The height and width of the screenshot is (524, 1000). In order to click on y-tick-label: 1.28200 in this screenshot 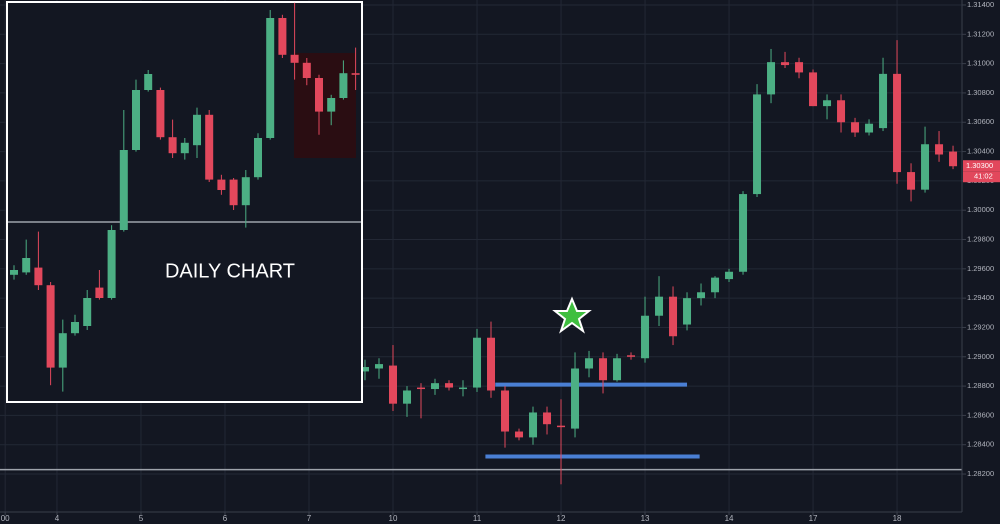, I will do `click(980, 473)`.